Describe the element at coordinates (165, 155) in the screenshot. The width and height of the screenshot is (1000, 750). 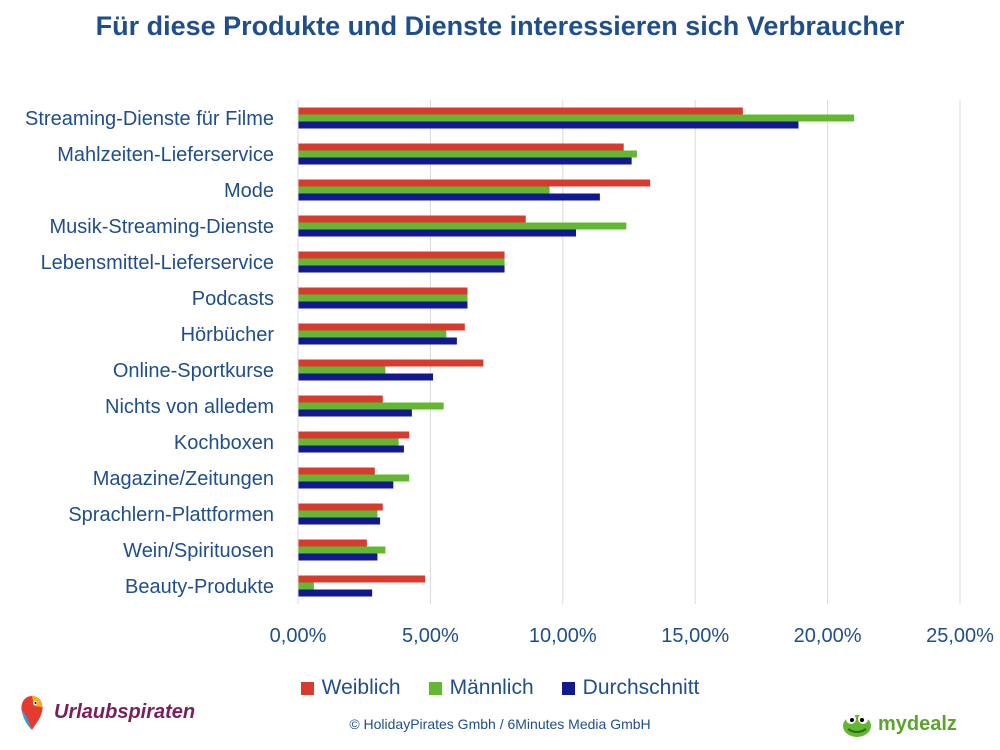
I see `category-label: Mahlzeiten-Lieferservice` at that location.